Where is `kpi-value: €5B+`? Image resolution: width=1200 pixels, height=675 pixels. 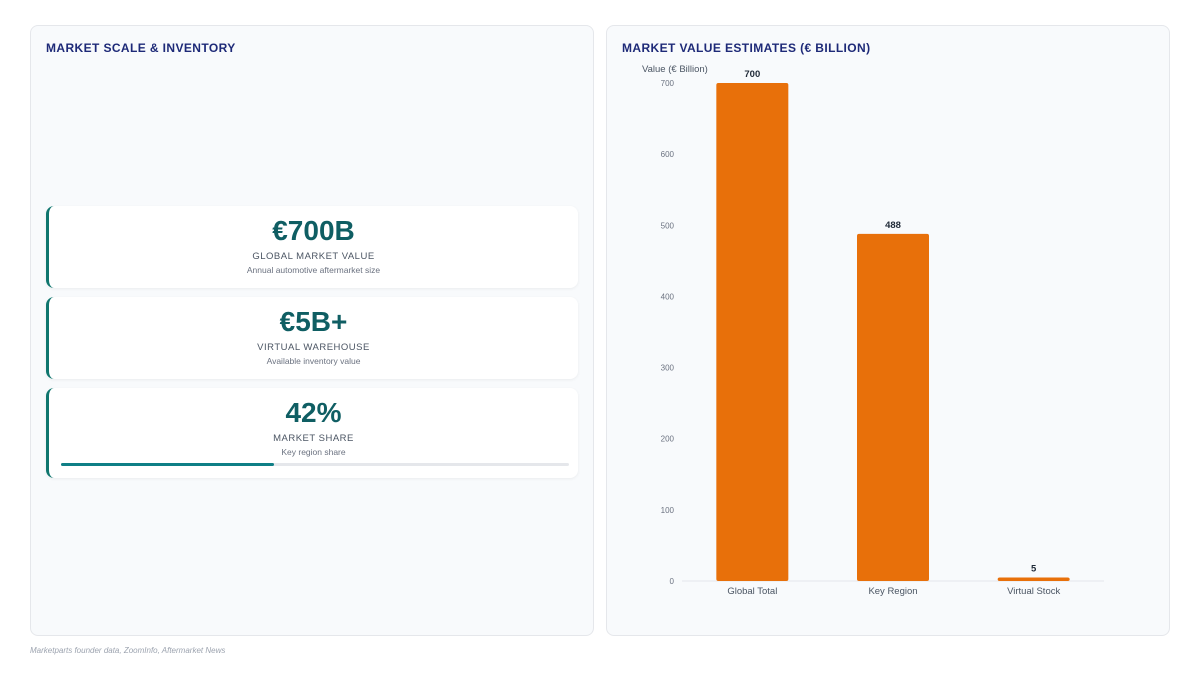 kpi-value: €5B+ is located at coordinates (313, 321).